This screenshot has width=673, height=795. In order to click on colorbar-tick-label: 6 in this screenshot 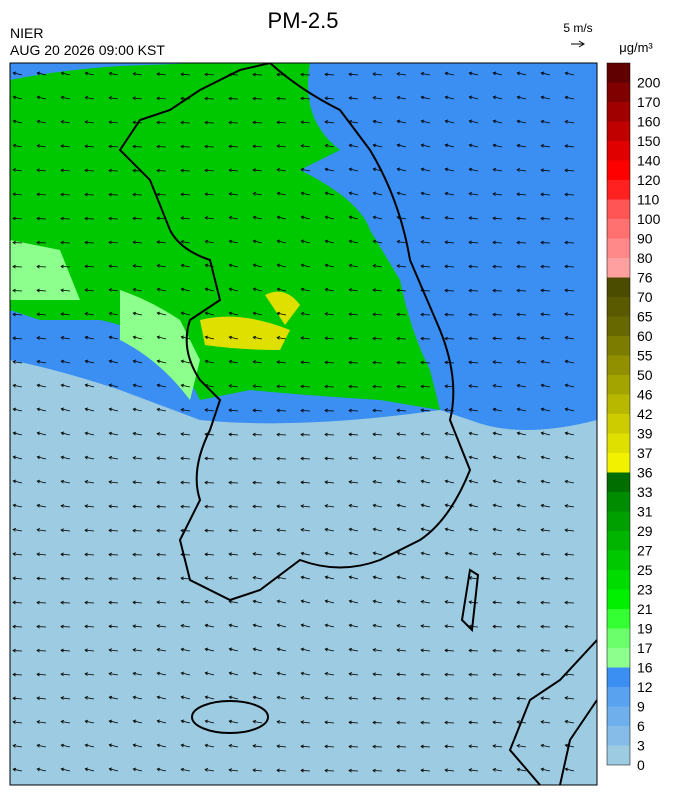, I will do `click(641, 726)`.